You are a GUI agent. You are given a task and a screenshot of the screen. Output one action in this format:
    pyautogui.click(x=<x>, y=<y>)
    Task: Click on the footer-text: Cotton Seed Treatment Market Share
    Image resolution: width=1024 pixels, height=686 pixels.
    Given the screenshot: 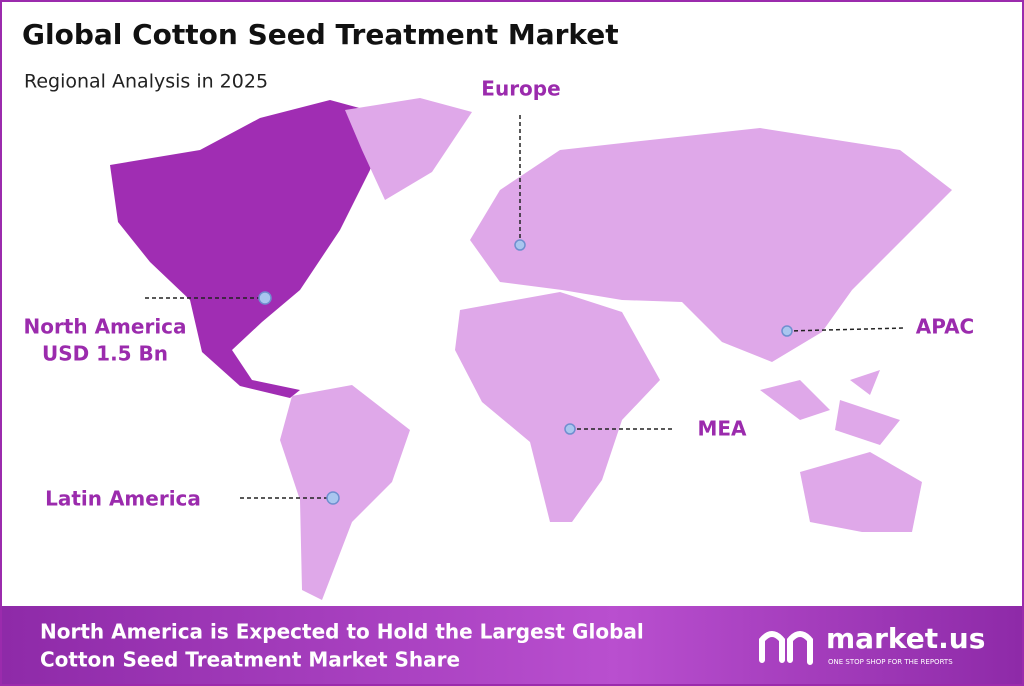 What is the action you would take?
    pyautogui.click(x=250, y=660)
    